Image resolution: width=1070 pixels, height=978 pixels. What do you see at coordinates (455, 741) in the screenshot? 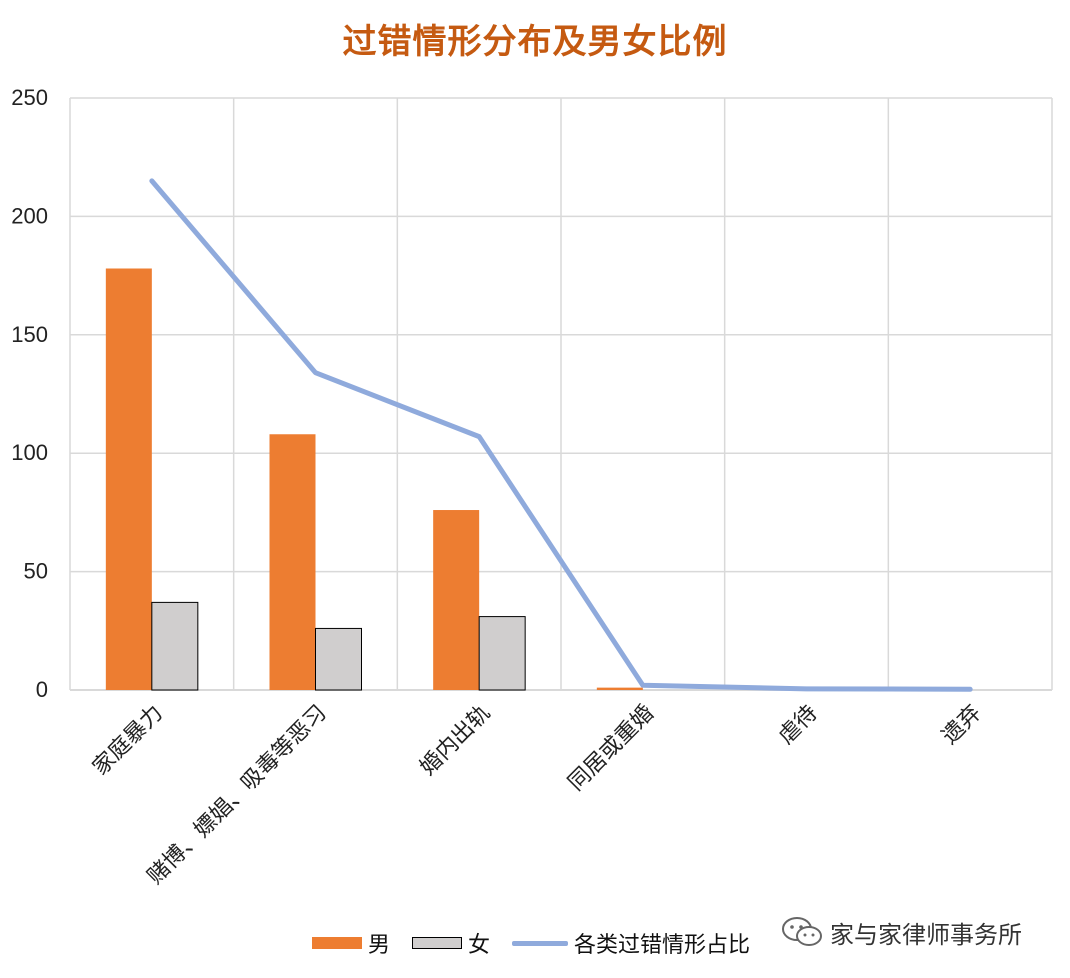
I see `x-tick-label: 婚内出轨` at bounding box center [455, 741].